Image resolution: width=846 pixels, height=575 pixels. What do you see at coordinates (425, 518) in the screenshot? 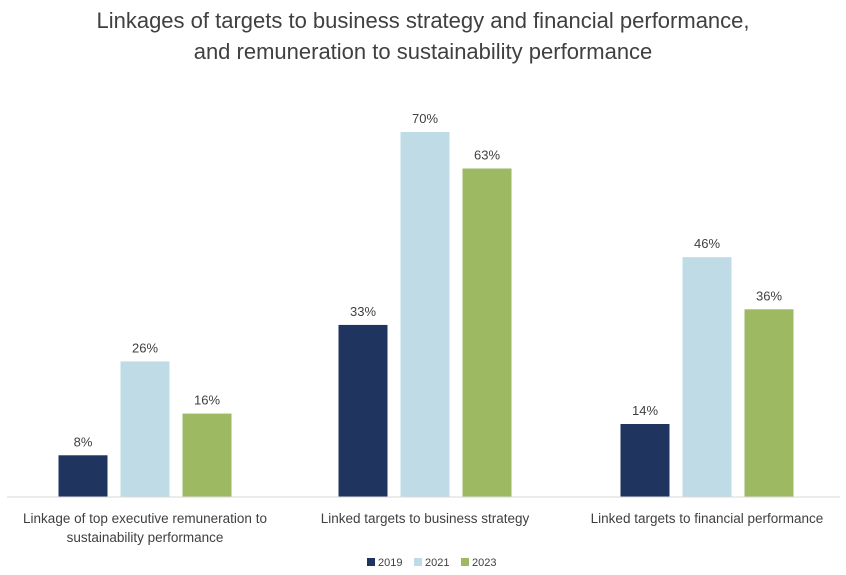
I see `category-label-1-line-0: Linked targets to business strategy` at bounding box center [425, 518].